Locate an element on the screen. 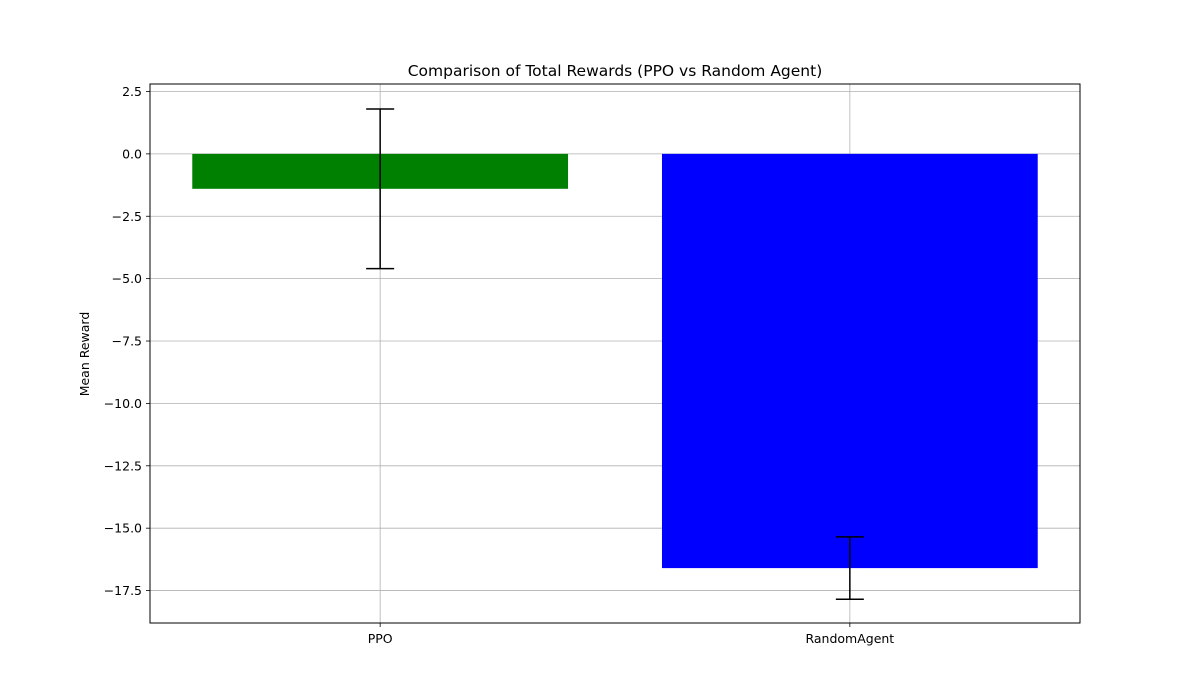 The width and height of the screenshot is (1200, 700). y-tick-label: 2.5 is located at coordinates (132, 91).